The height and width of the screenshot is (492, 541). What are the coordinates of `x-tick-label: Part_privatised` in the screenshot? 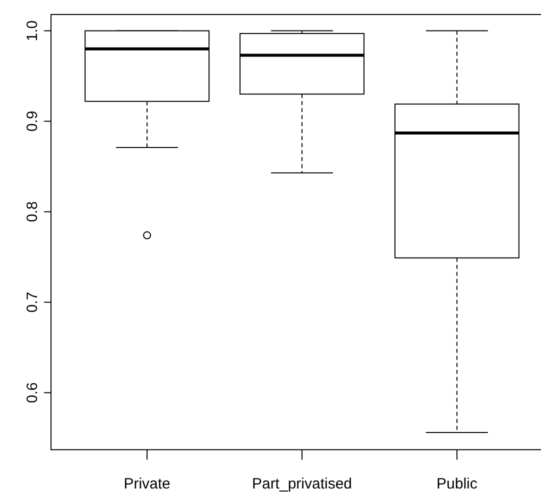 It's located at (302, 484).